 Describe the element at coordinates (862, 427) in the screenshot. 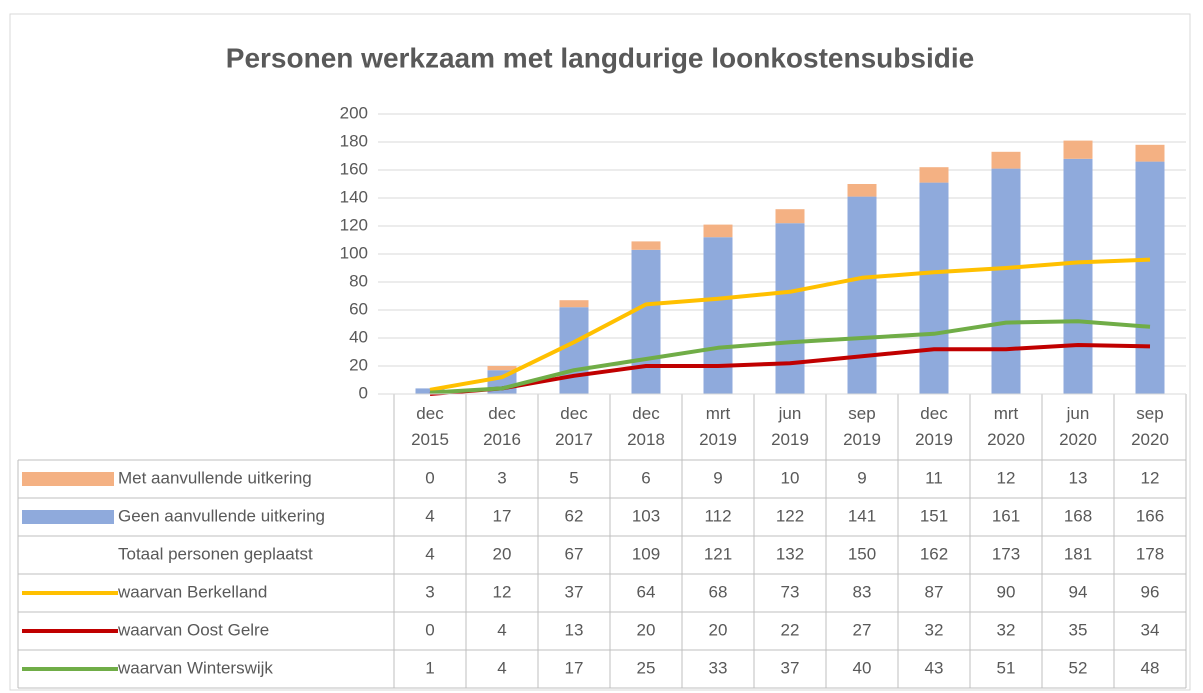

I see `x-tick-label: sep 2019` at that location.